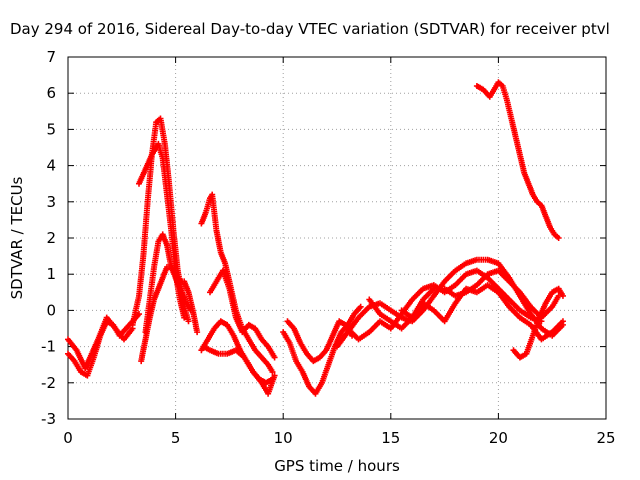 Image resolution: width=640 pixels, height=480 pixels. Describe the element at coordinates (167, 283) in the screenshot. I see `series-prn-f` at that location.